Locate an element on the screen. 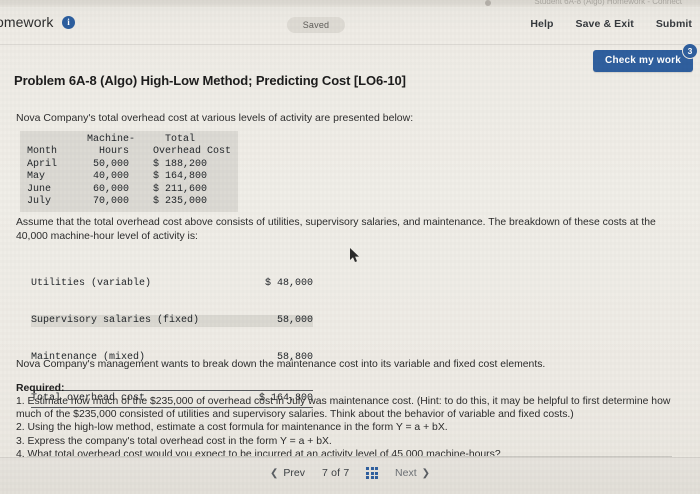  required-label: Required: is located at coordinates (40, 388).